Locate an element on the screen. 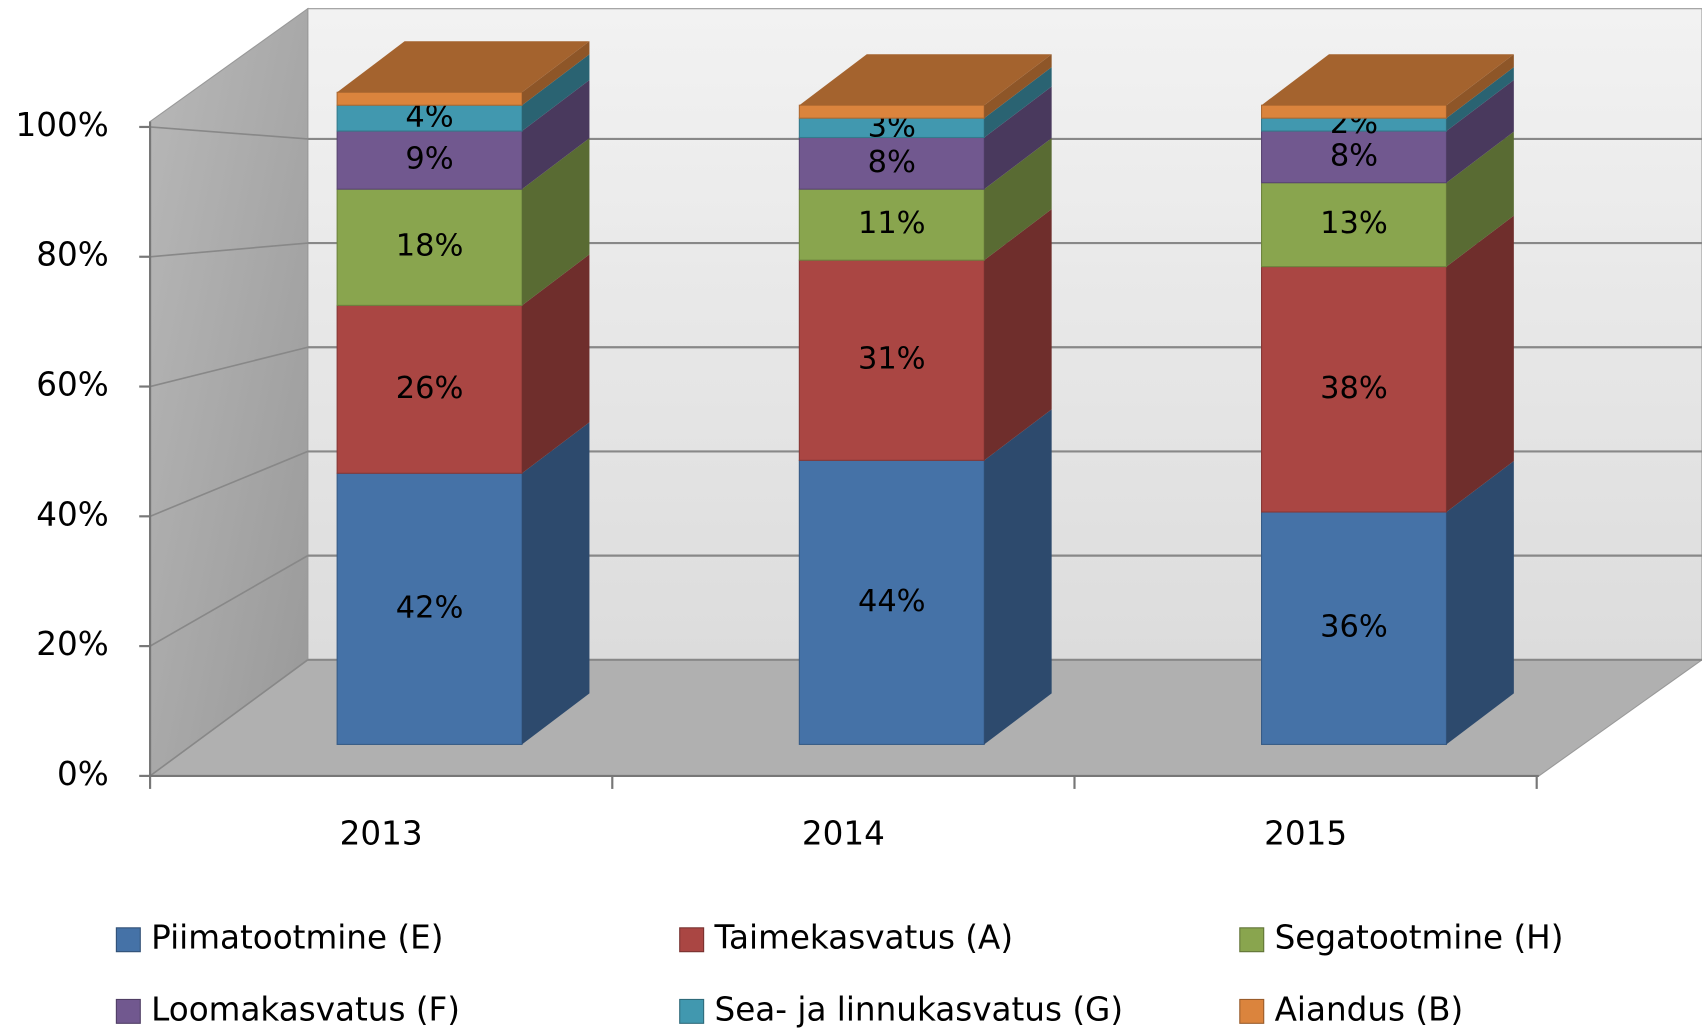 This screenshot has height=1032, width=1702. y-tick-label: 0% is located at coordinates (83, 774).